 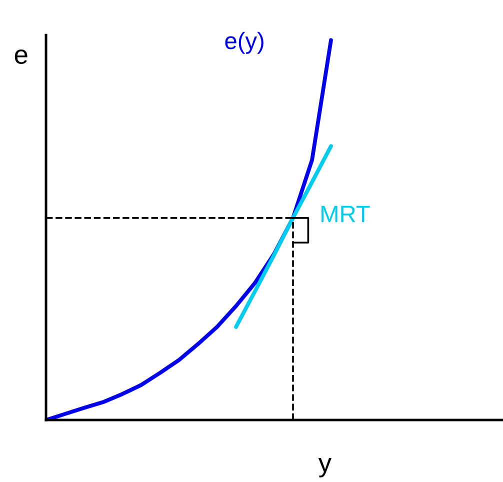 What do you see at coordinates (21, 57) in the screenshot?
I see `y-axis-title: e` at bounding box center [21, 57].